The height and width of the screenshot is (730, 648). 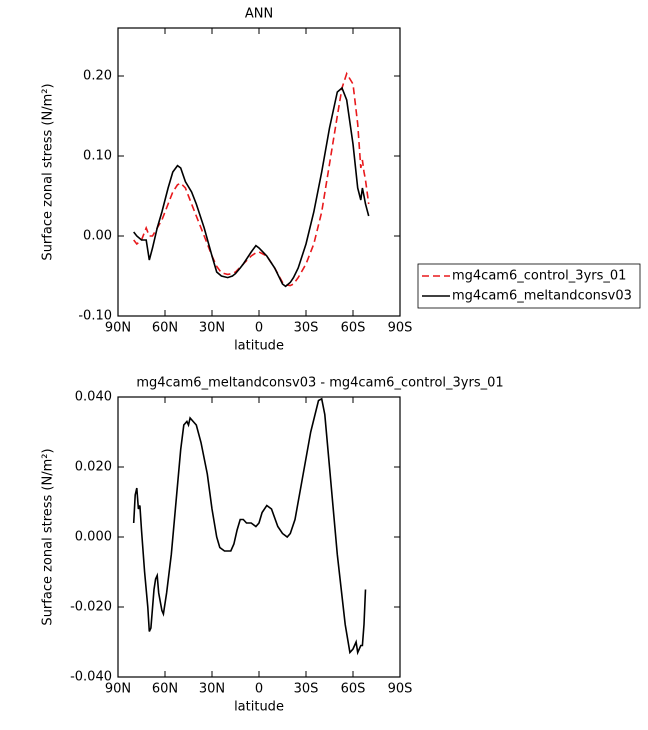 What do you see at coordinates (93, 537) in the screenshot?
I see `y-tick-label: 0.000` at bounding box center [93, 537].